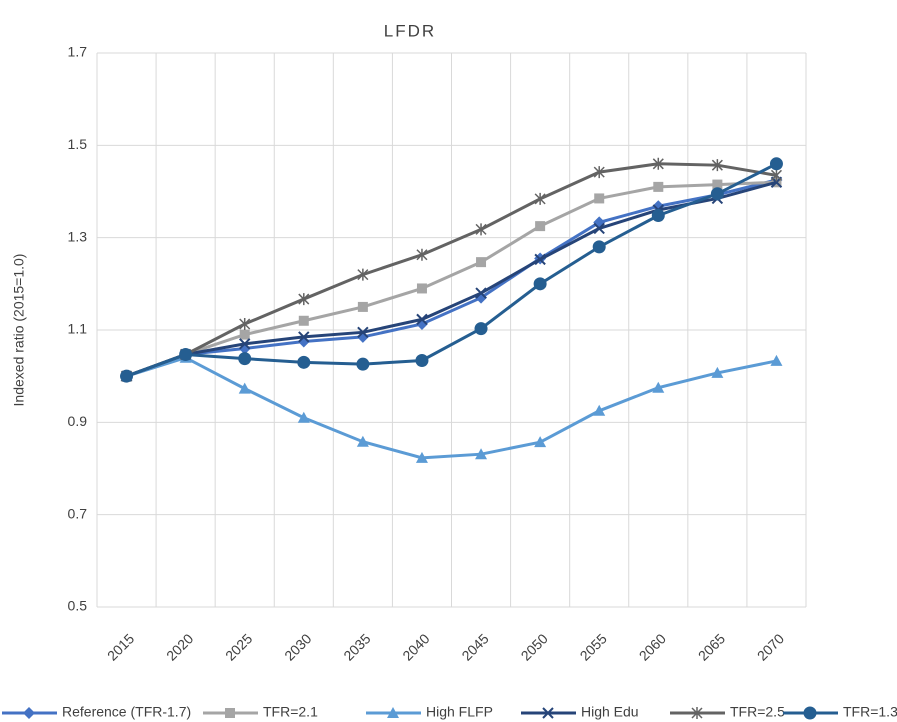 The width and height of the screenshot is (897, 722). I want to click on y-tick-label: 0.7, so click(78, 513).